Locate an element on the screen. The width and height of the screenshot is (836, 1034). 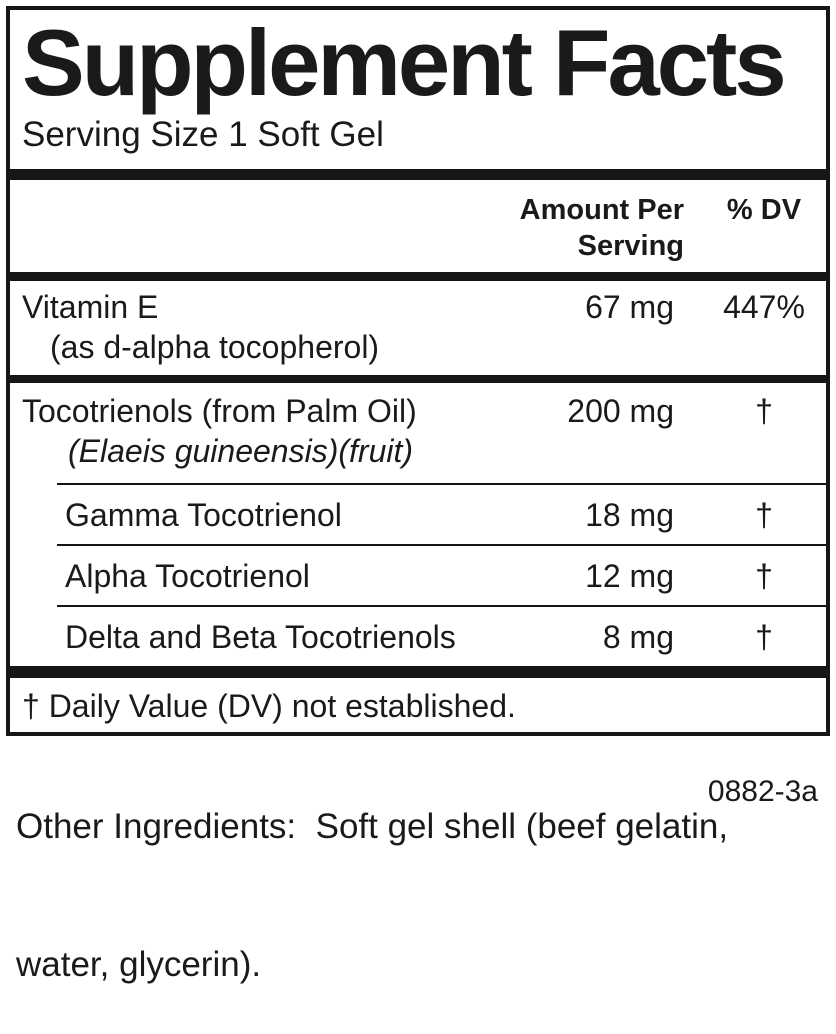
nutrient-name: Vitamin E is located at coordinates (90, 307).